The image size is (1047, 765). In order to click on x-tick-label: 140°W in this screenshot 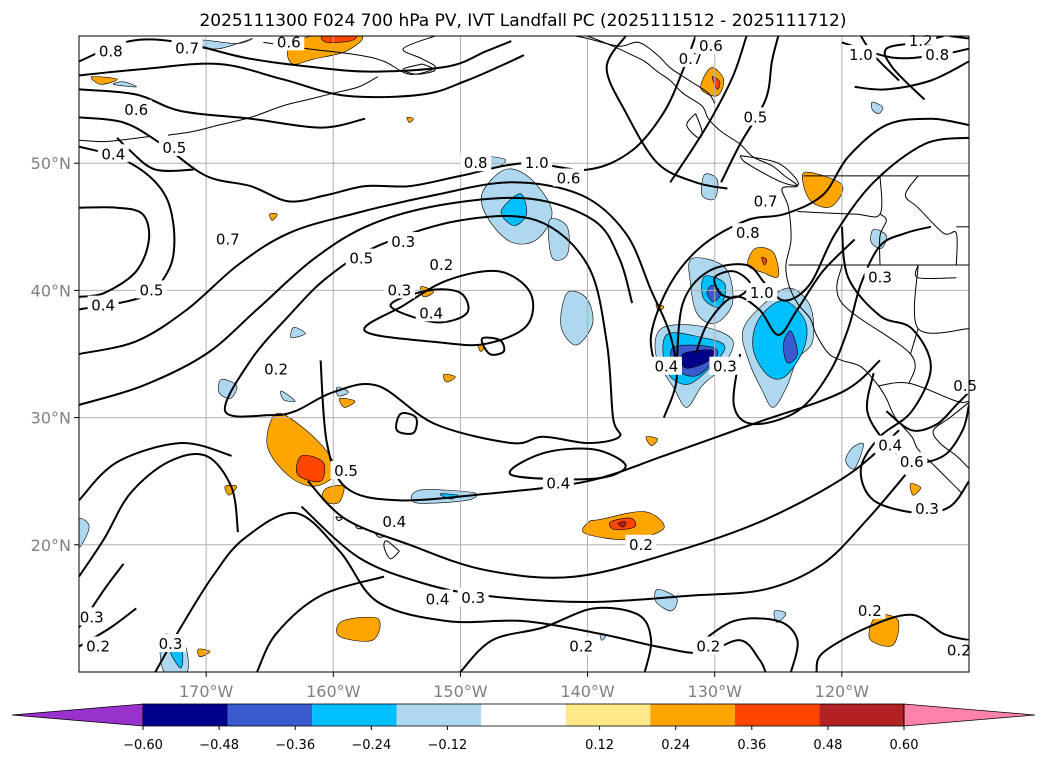, I will do `click(587, 691)`.